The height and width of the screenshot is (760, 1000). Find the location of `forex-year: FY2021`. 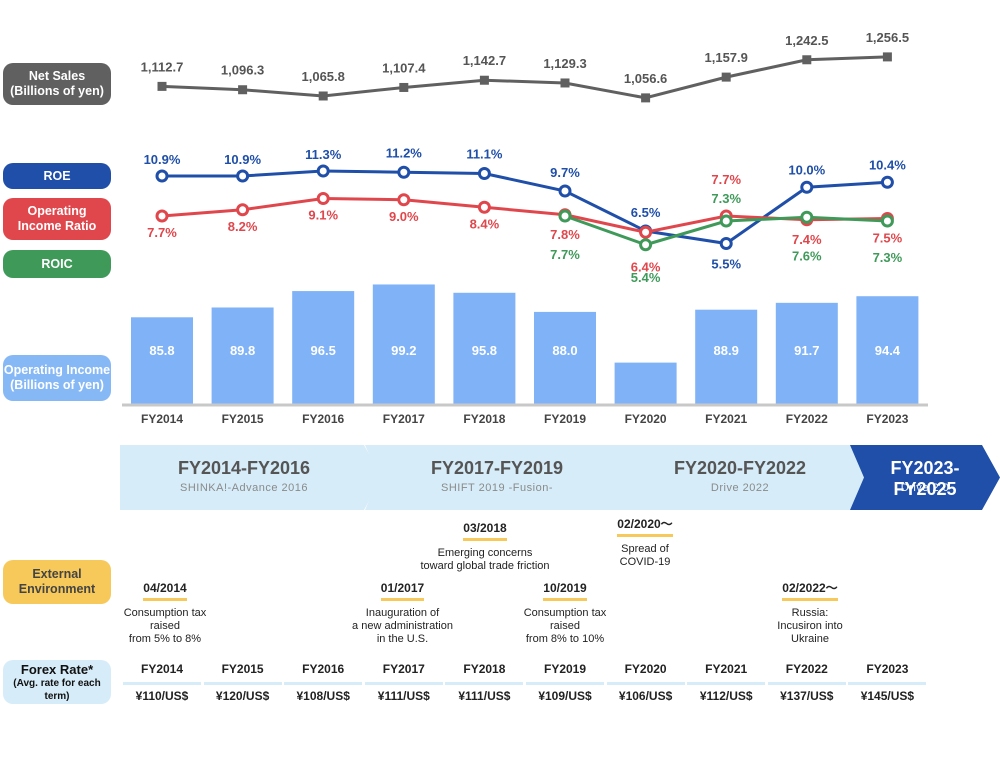

forex-year: FY2021 is located at coordinates (726, 669).